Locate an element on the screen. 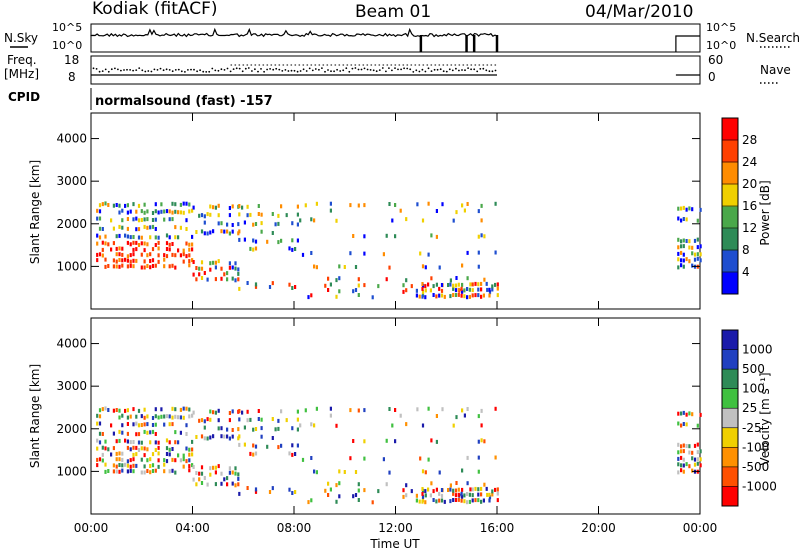  colorbar-tick-label: 4 is located at coordinates (746, 272).